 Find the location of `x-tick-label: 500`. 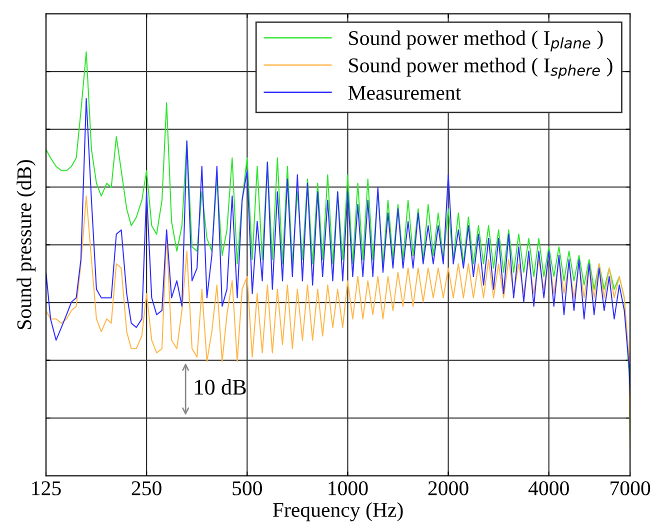

x-tick-label: 500 is located at coordinates (247, 488).